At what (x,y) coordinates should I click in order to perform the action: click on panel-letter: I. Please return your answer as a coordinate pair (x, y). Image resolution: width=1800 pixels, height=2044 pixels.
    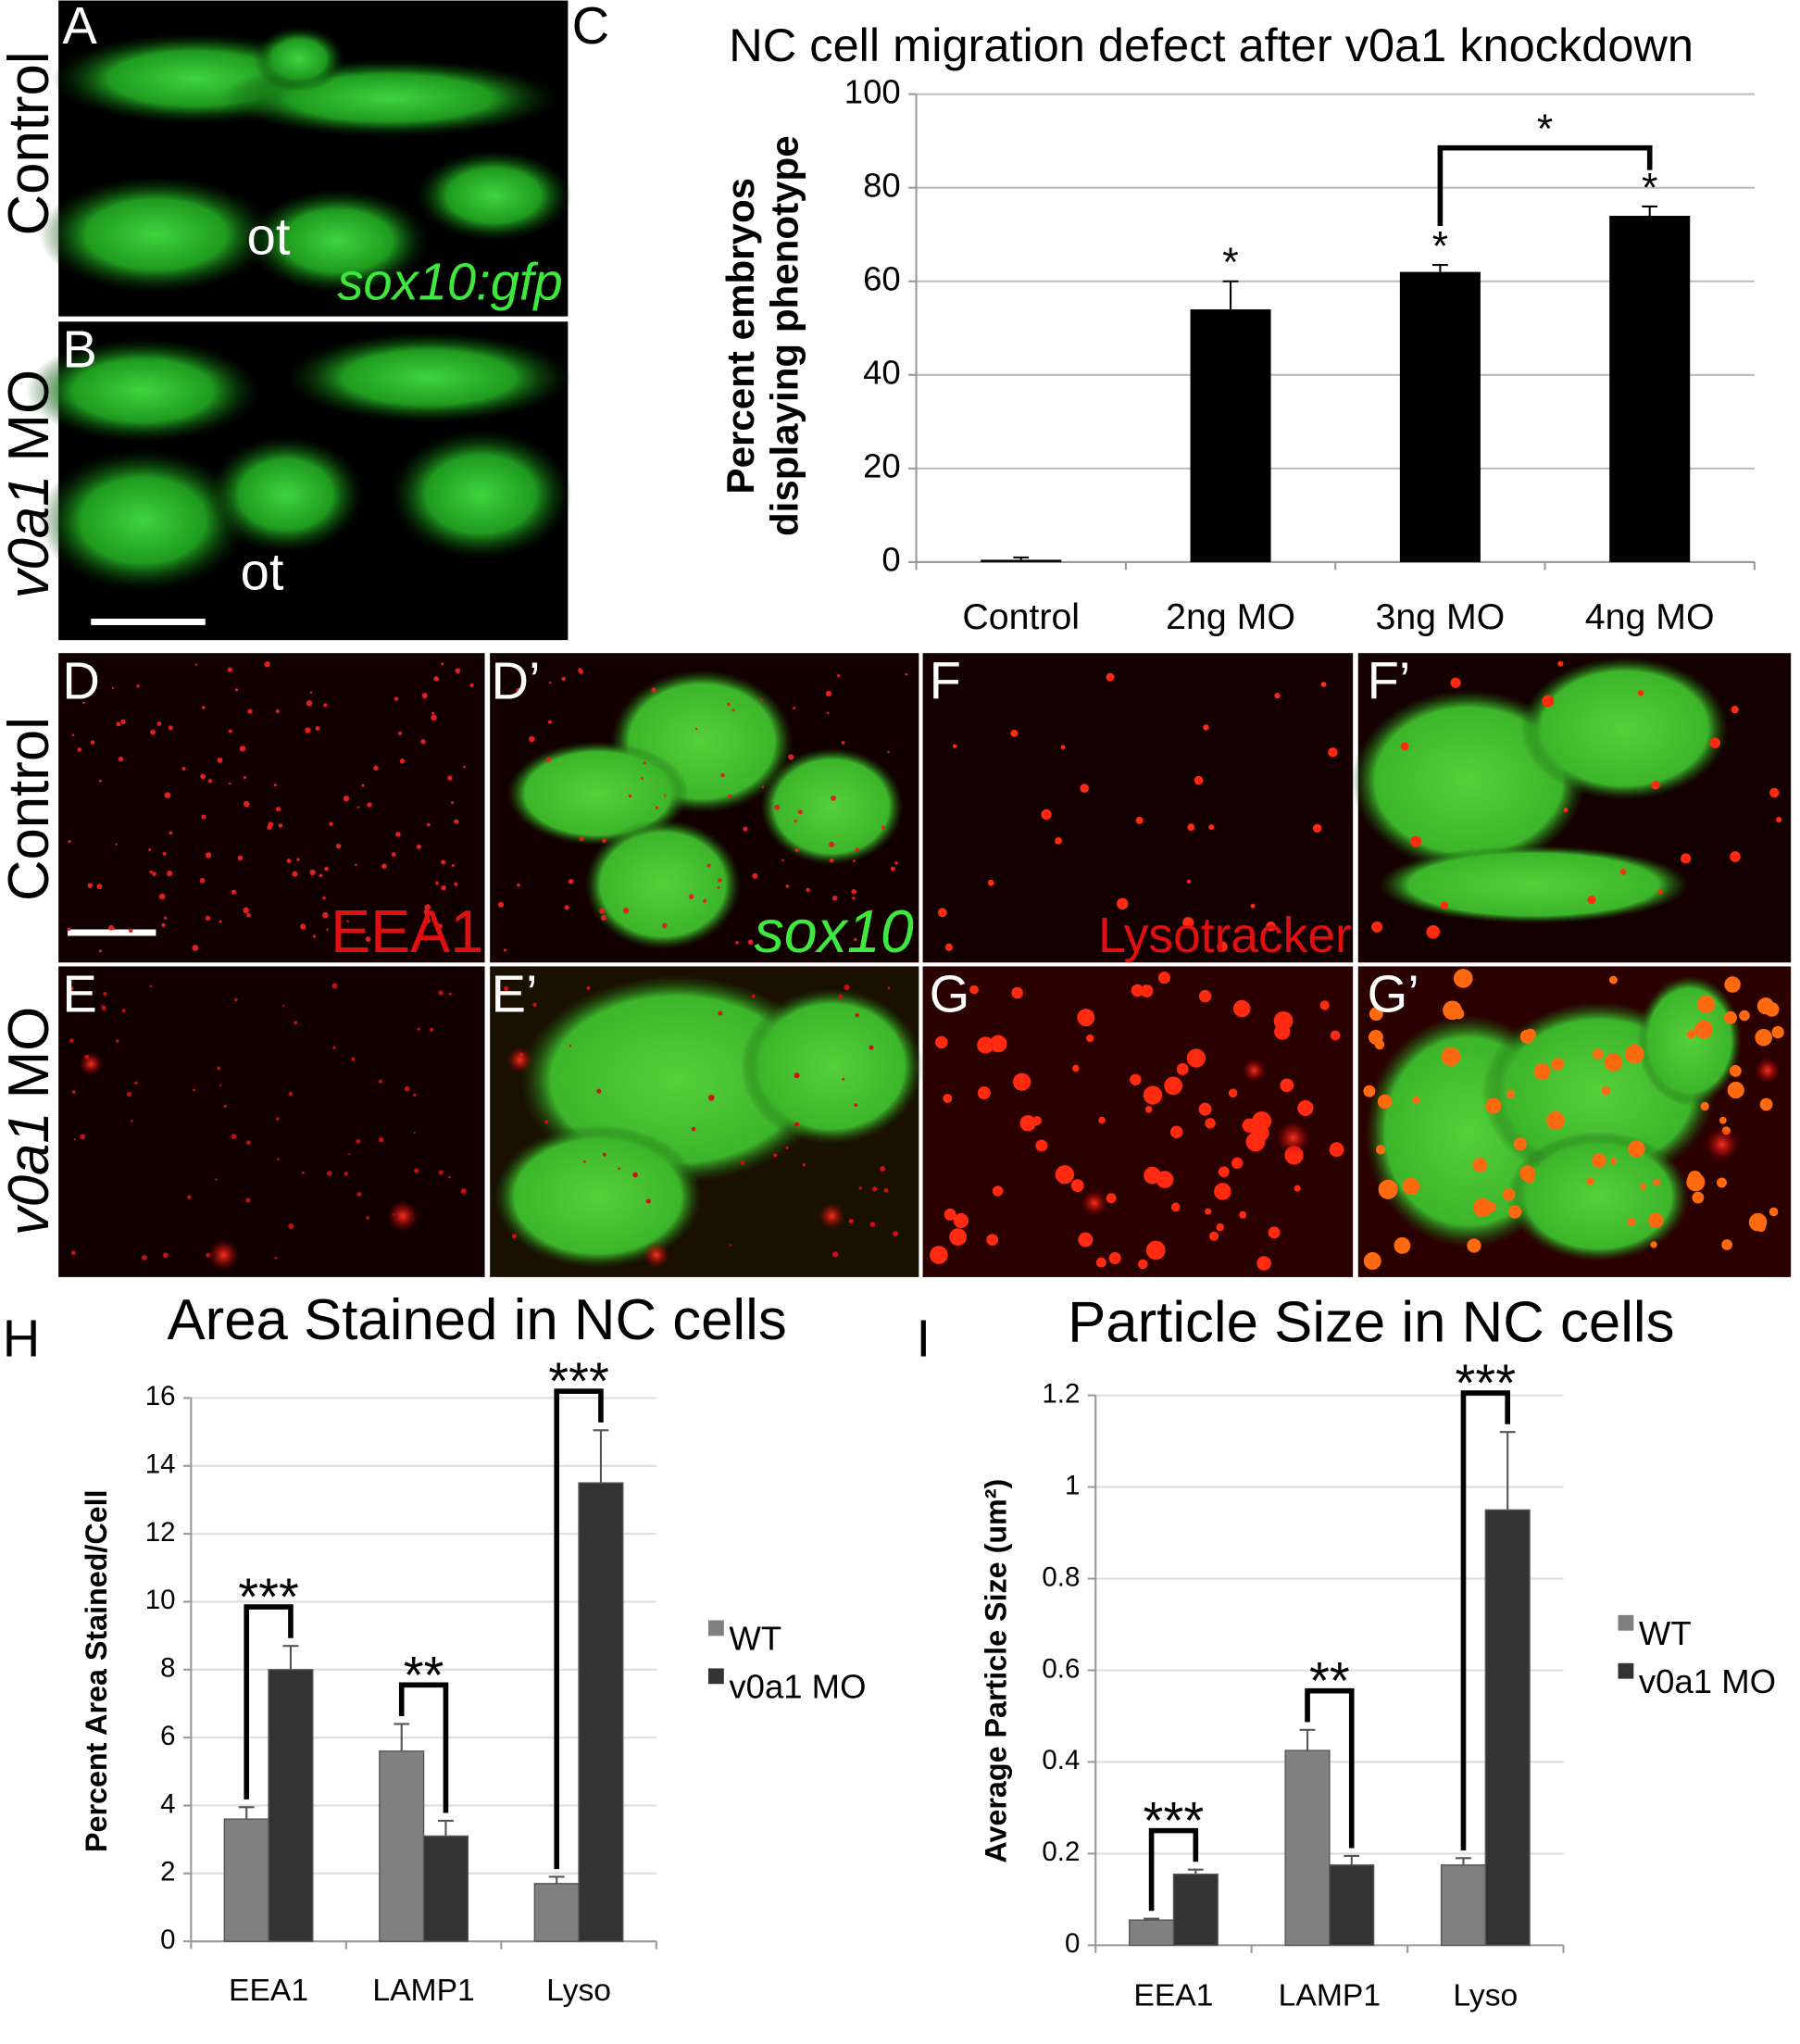
    Looking at the image, I should click on (924, 1339).